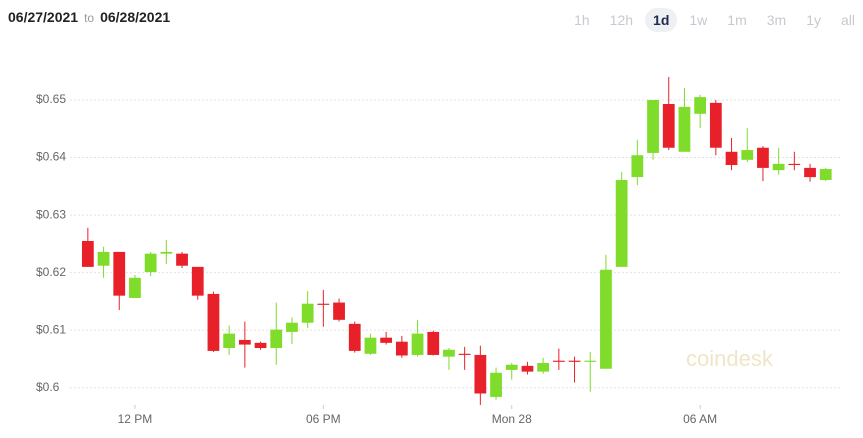 The width and height of the screenshot is (863, 438). What do you see at coordinates (512, 419) in the screenshot?
I see `x-tick-label: Mon 28` at bounding box center [512, 419].